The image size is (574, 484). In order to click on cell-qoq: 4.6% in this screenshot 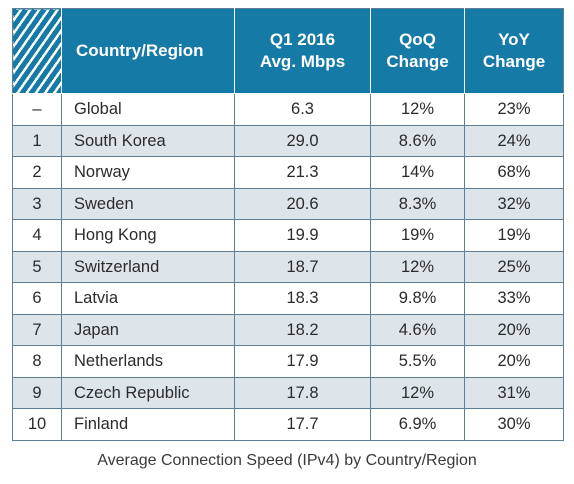, I will do `click(417, 329)`.